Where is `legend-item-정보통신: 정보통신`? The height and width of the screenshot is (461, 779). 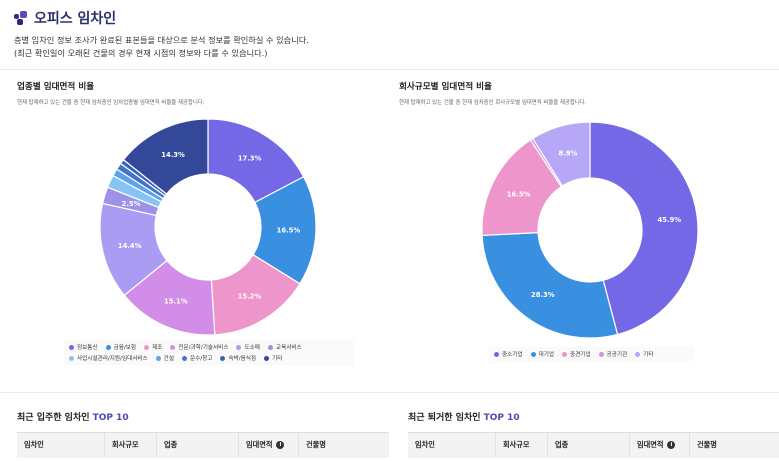
legend-item-정보통신: 정보통신 is located at coordinates (83, 347).